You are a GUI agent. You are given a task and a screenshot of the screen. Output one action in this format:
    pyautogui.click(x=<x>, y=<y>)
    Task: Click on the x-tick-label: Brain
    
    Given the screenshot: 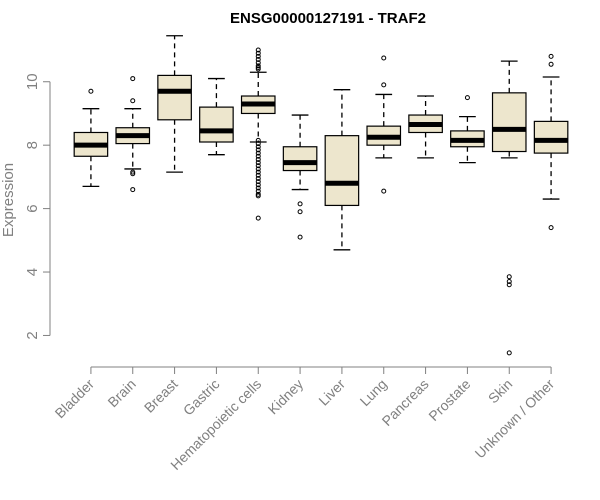 What is the action you would take?
    pyautogui.click(x=121, y=393)
    